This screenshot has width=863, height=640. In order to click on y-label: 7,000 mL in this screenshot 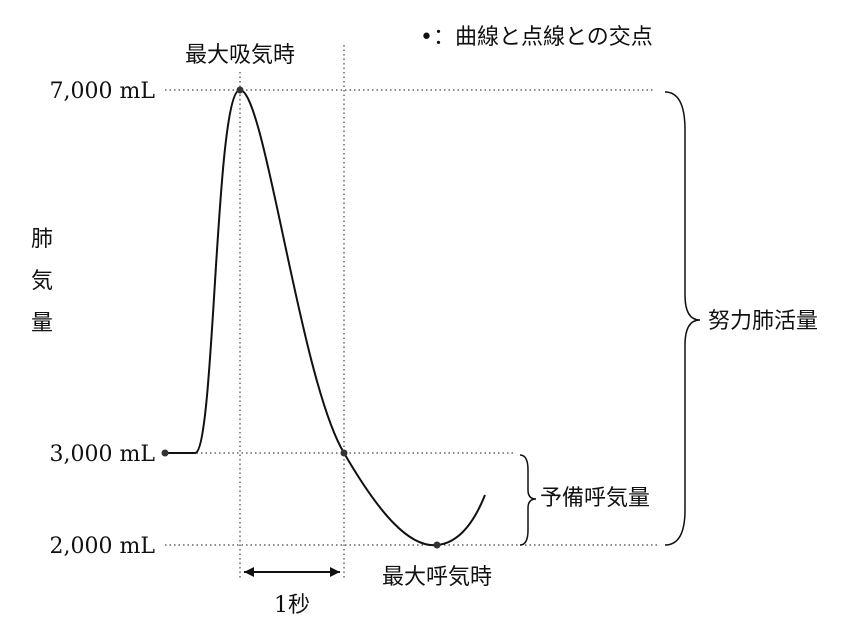, I will do `click(103, 91)`.